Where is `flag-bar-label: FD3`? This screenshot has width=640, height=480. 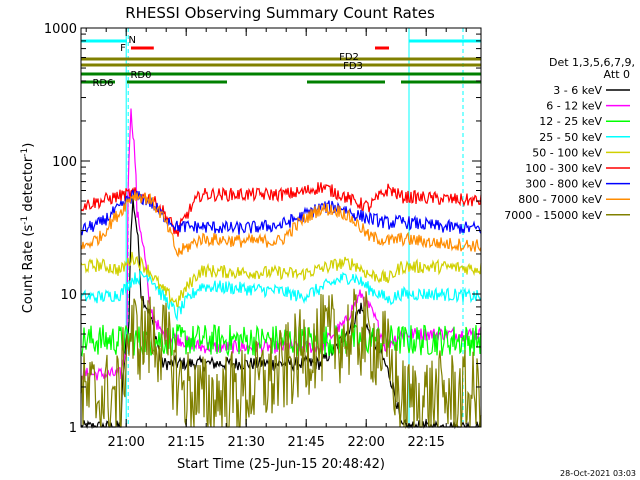 flag-bar-label: FD3 is located at coordinates (353, 66).